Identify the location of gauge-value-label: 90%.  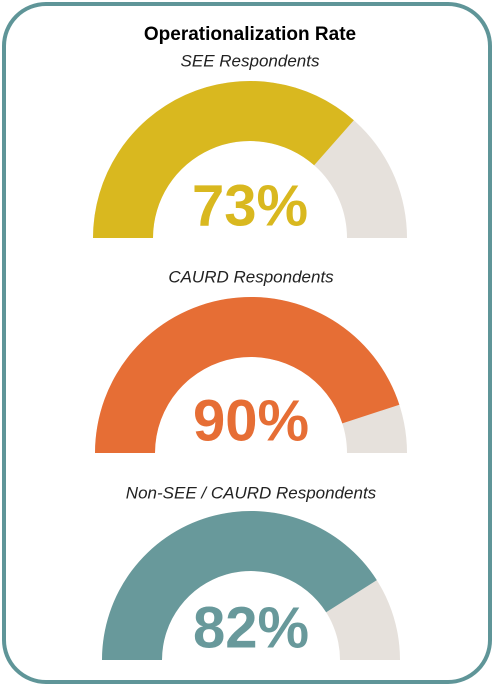
(251, 420).